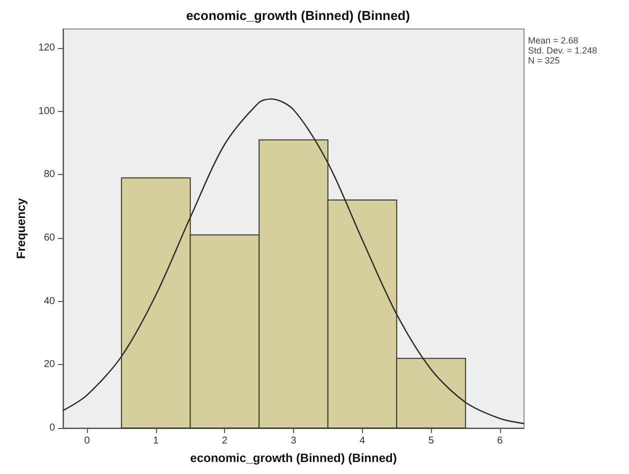 Image resolution: width=629 pixels, height=474 pixels. What do you see at coordinates (293, 441) in the screenshot?
I see `x-tick-label: 3` at bounding box center [293, 441].